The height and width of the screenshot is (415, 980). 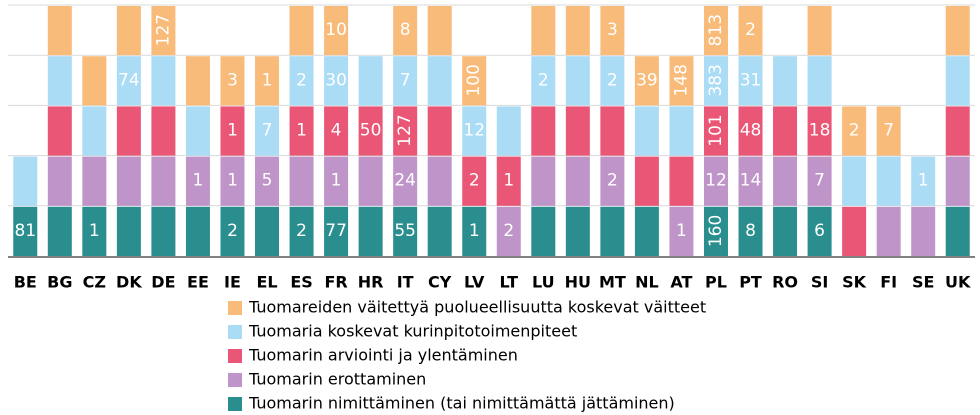 I want to click on segment-label: 48, so click(x=751, y=131).